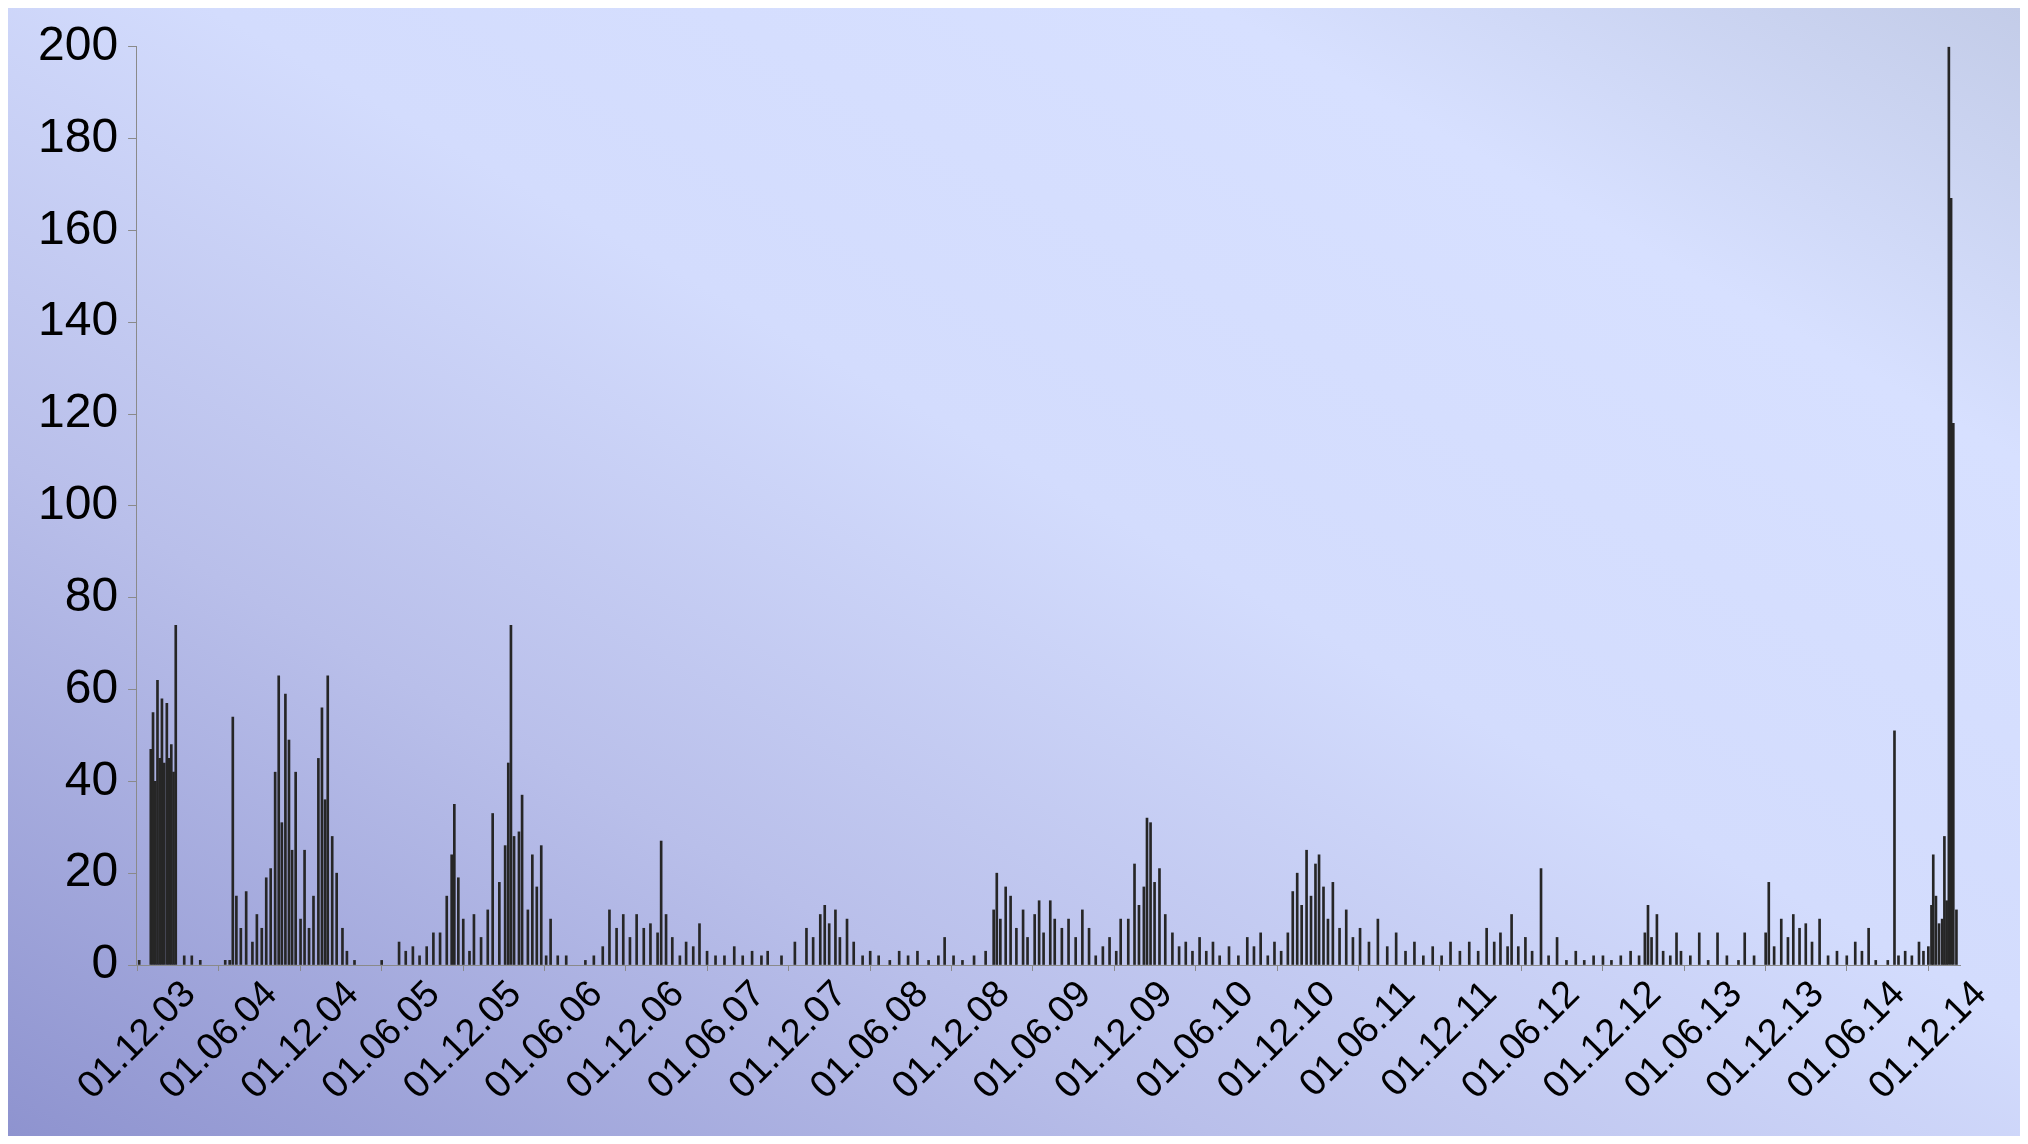 This screenshot has width=2028, height=1144. What do you see at coordinates (78, 227) in the screenshot?
I see `y-tick-label: 160` at bounding box center [78, 227].